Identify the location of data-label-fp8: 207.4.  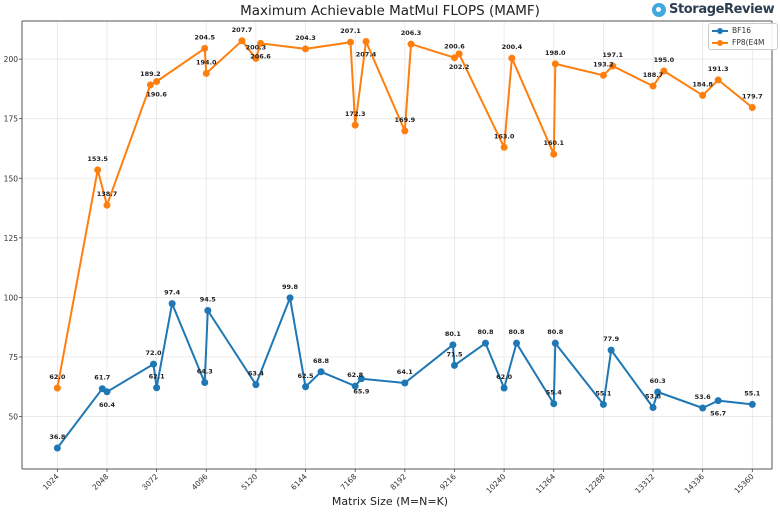
(366, 54).